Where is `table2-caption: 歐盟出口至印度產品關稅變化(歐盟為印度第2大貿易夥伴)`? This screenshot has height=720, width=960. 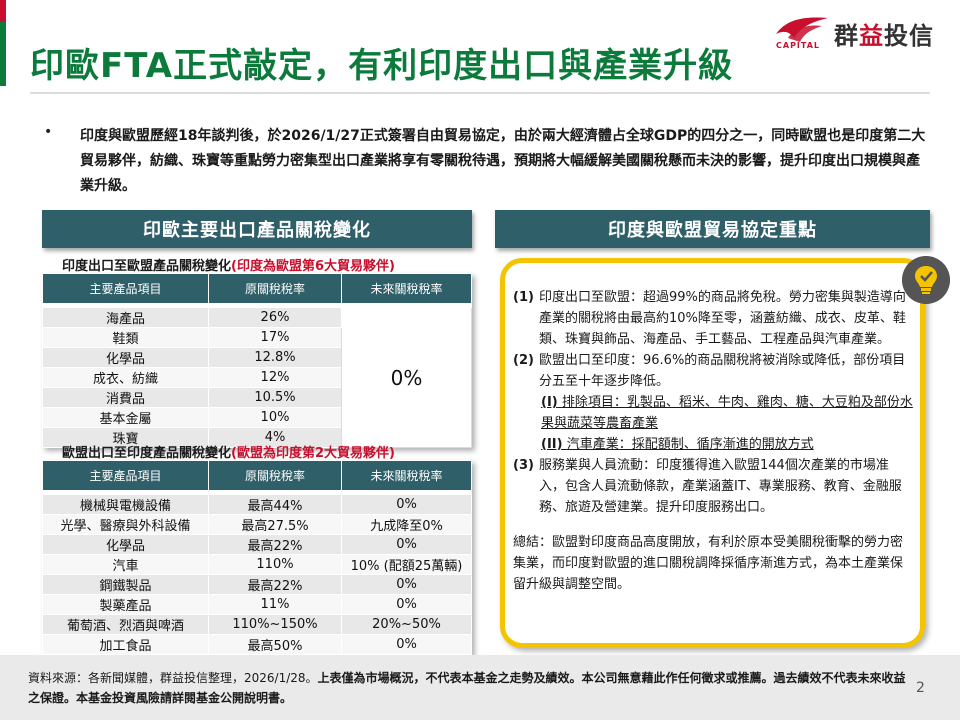
table2-caption: 歐盟出口至印度產品關稅變化(歐盟為印度第2大貿易夥伴) is located at coordinates (228, 453).